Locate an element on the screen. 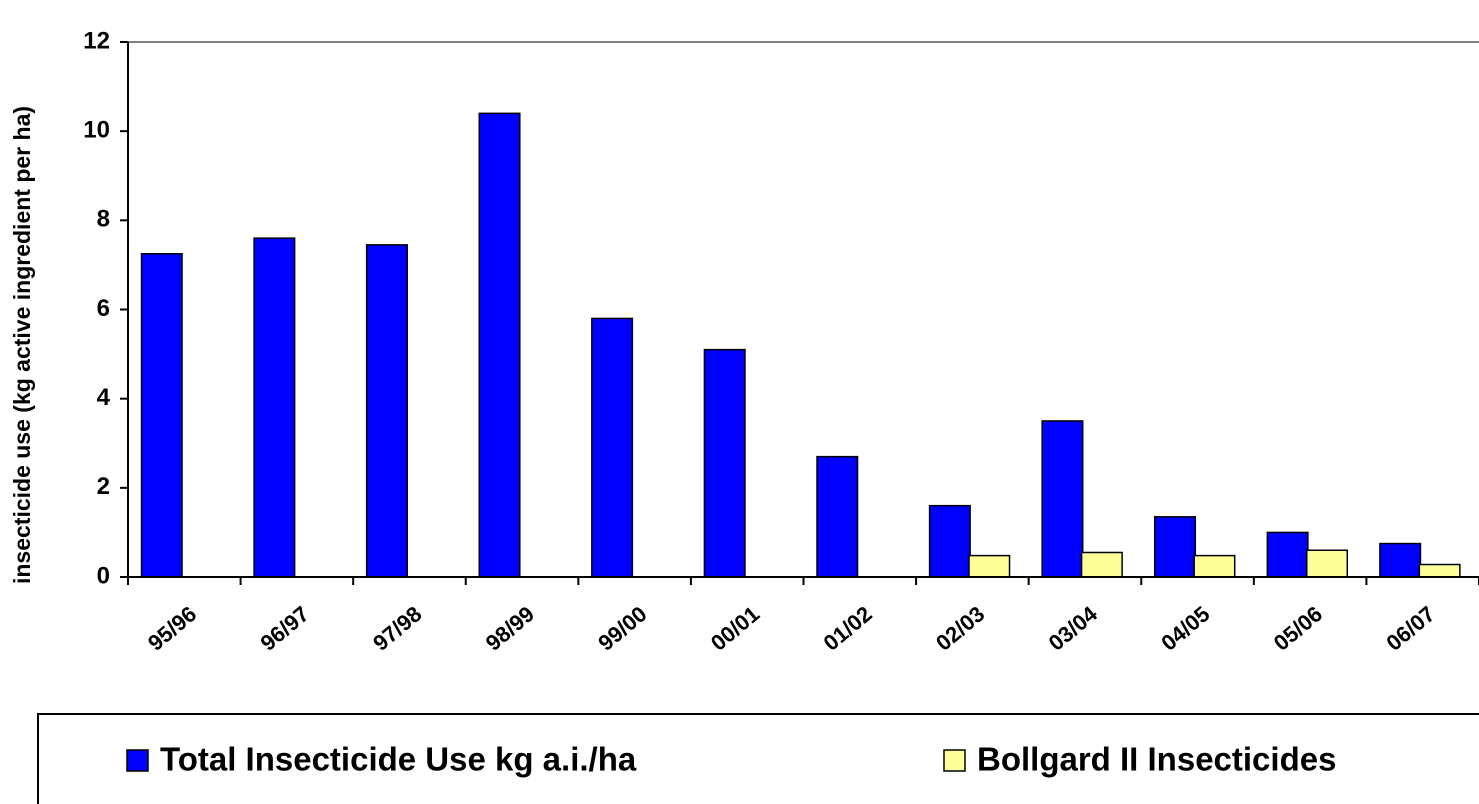  x-tick-label: 98/99 is located at coordinates (510, 628).